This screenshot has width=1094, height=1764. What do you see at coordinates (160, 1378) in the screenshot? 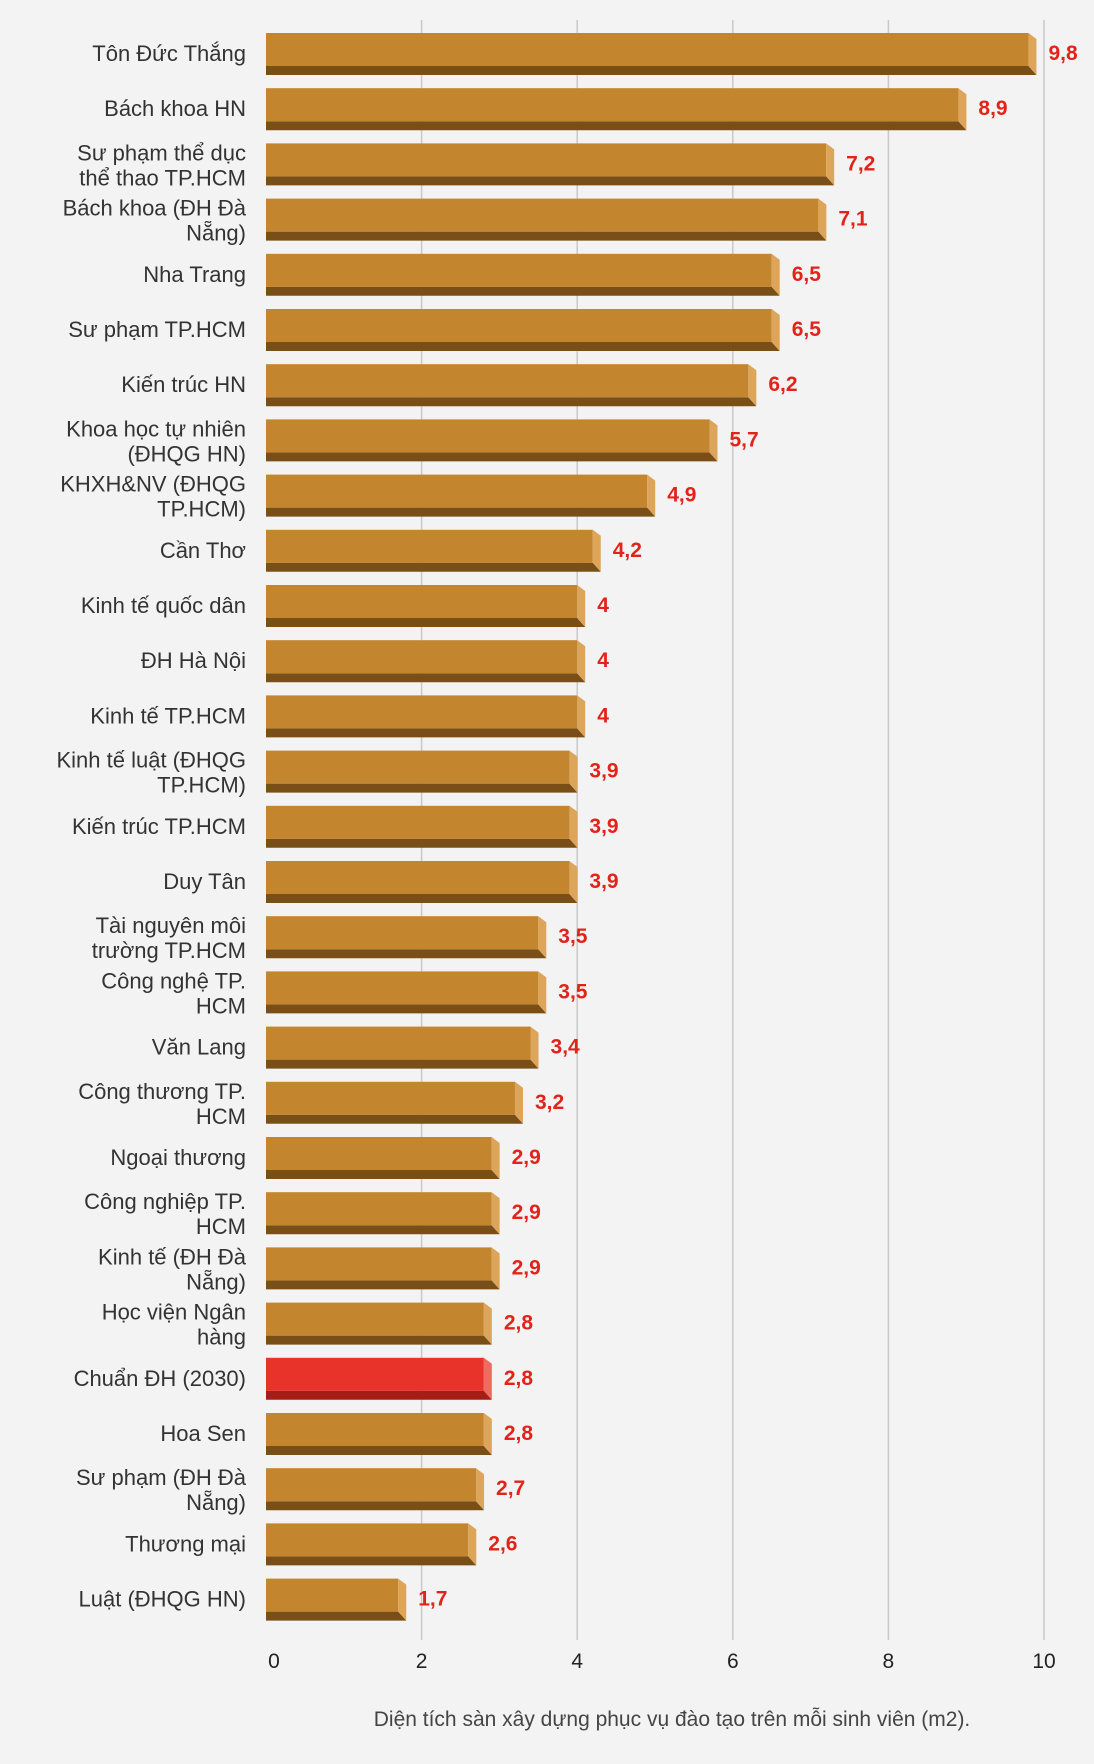
I see `category-label: Chuẩn ĐH (2030)` at bounding box center [160, 1378].